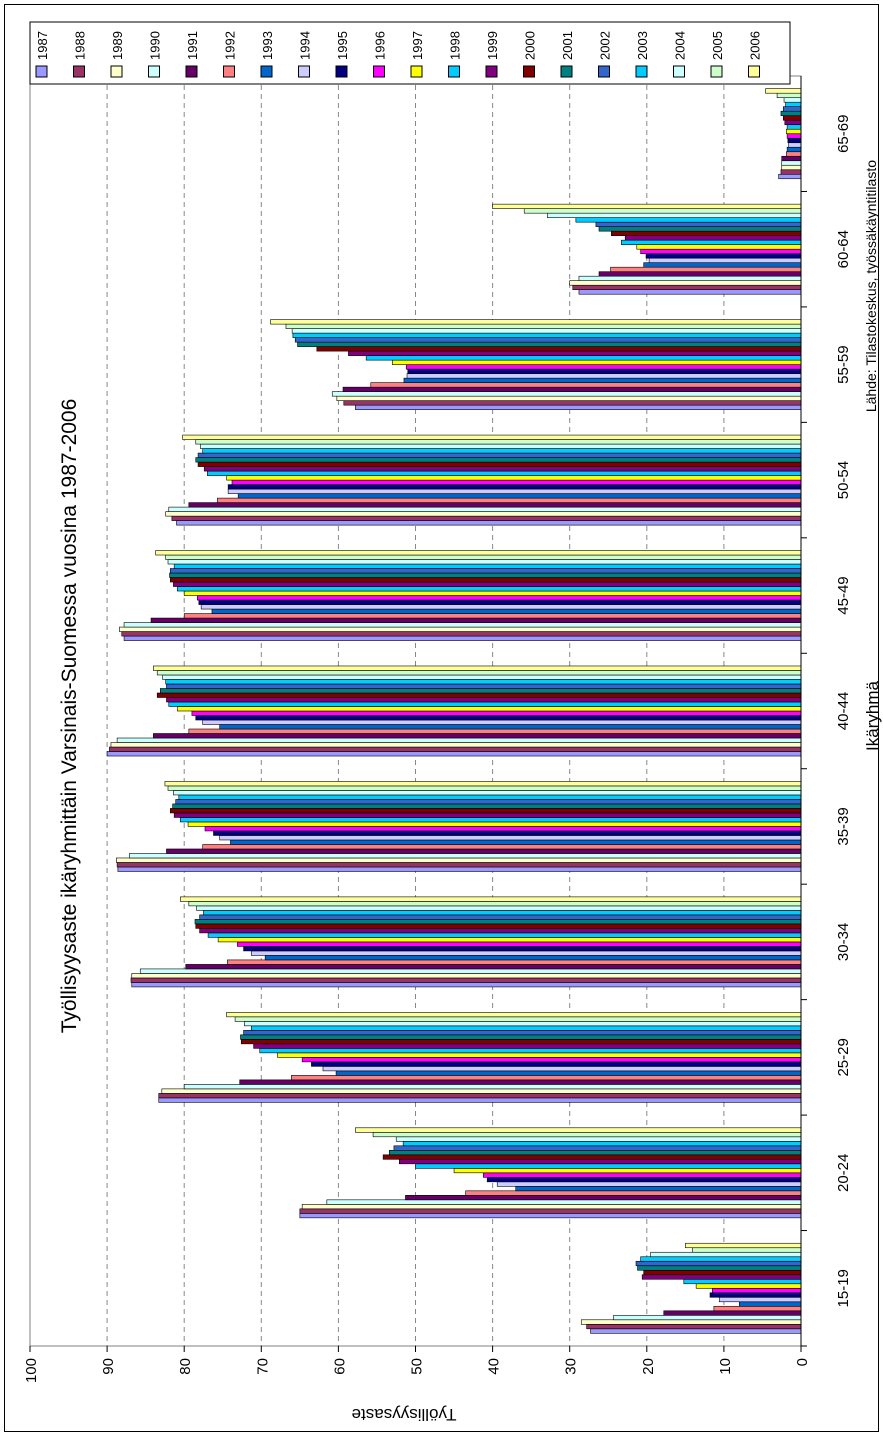 The image size is (883, 1436). Describe the element at coordinates (155, 45) in the screenshot. I see `legend-label-1990: 1990` at that location.